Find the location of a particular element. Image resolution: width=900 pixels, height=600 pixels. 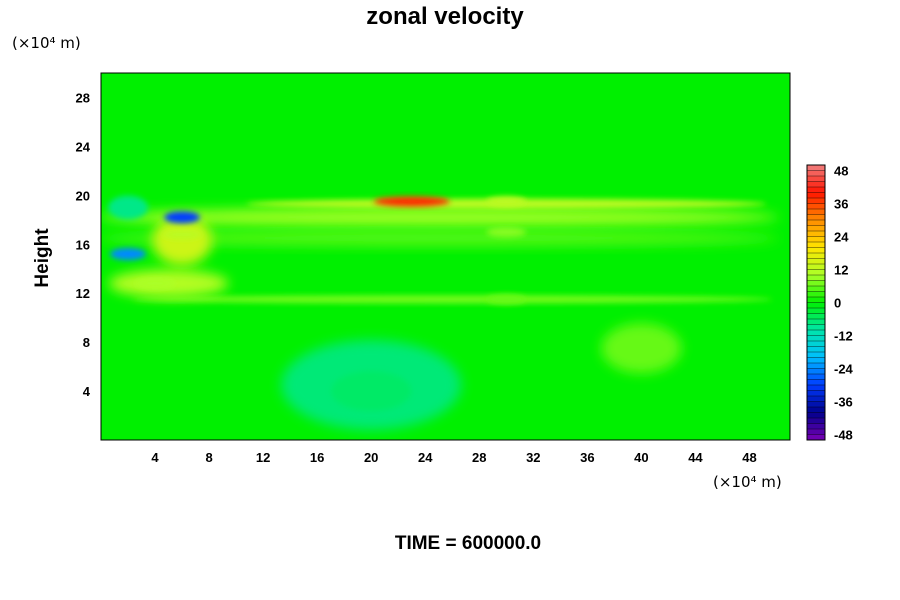

y-tick-label: 20 is located at coordinates (83, 195).